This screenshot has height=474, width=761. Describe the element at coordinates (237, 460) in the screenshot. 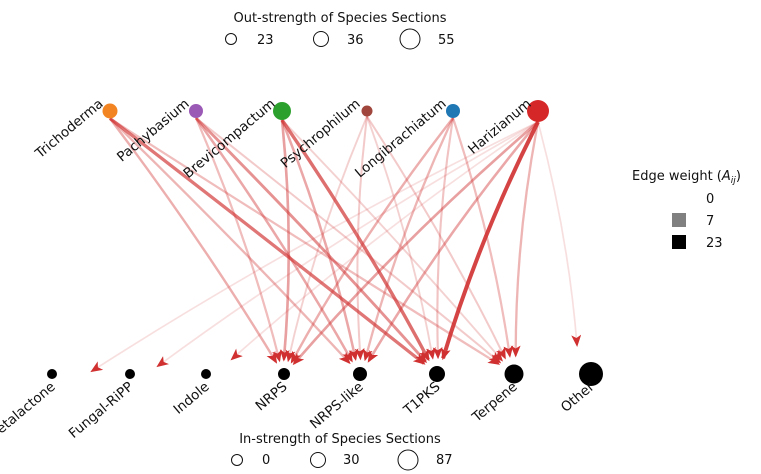

I see `in-legend-circle-small` at that location.